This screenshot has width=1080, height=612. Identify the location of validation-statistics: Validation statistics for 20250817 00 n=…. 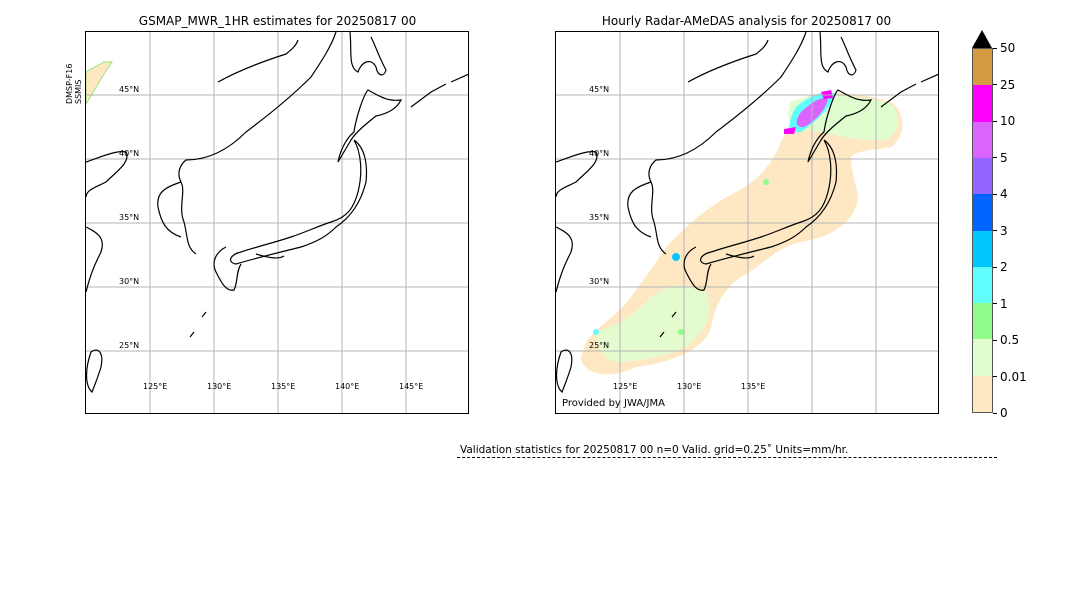
(654, 450).